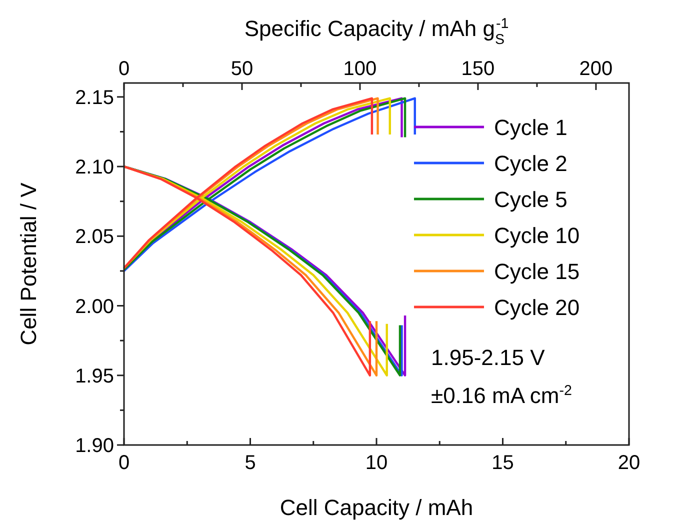 This screenshot has width=677, height=523. Describe the element at coordinates (488, 357) in the screenshot. I see `annotation: 1.95-2.15 V` at that location.